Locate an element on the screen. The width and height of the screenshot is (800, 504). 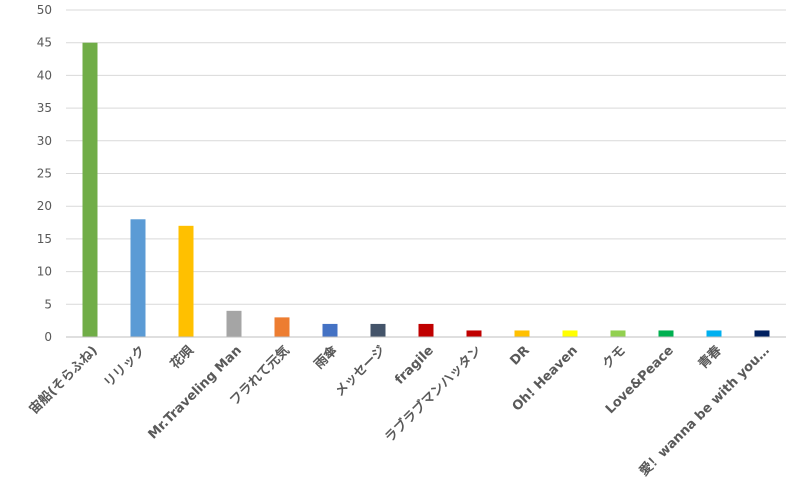
y-tick-label: 35 is located at coordinates (44, 108).